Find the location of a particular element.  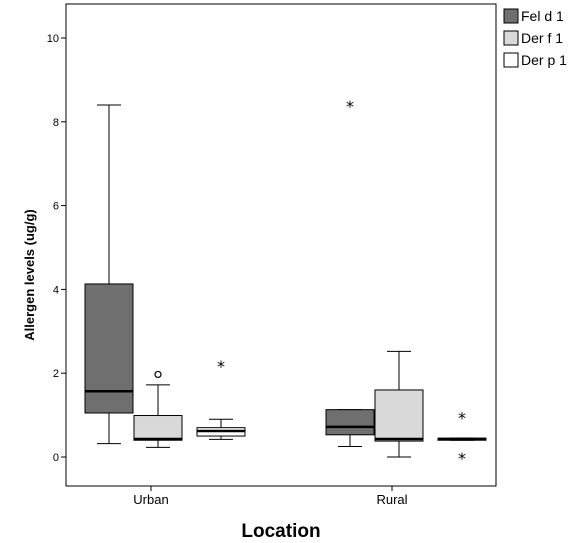

y-tick-label: 6 is located at coordinates (56, 207).